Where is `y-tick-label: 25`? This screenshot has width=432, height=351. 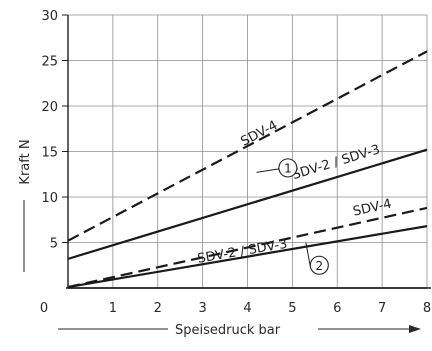
y-tick-label: 25 is located at coordinates (49, 62).